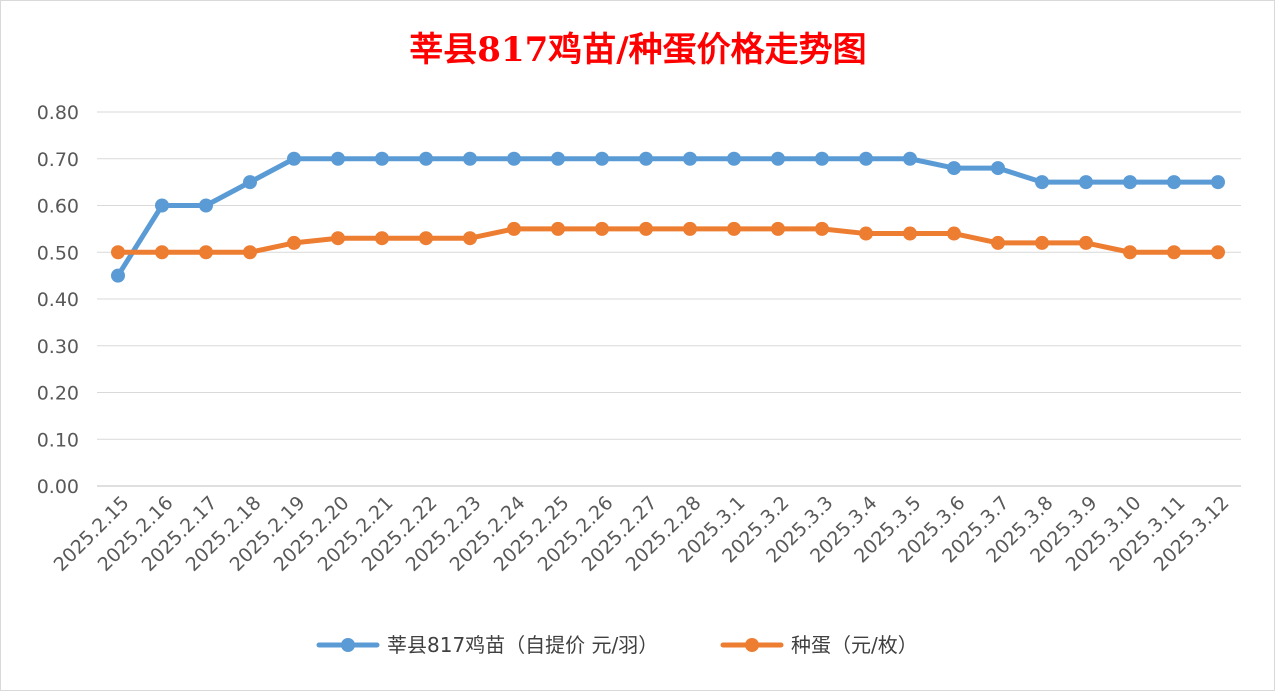  Describe the element at coordinates (58, 394) in the screenshot. I see `y-tick-label: 0.20` at that location.